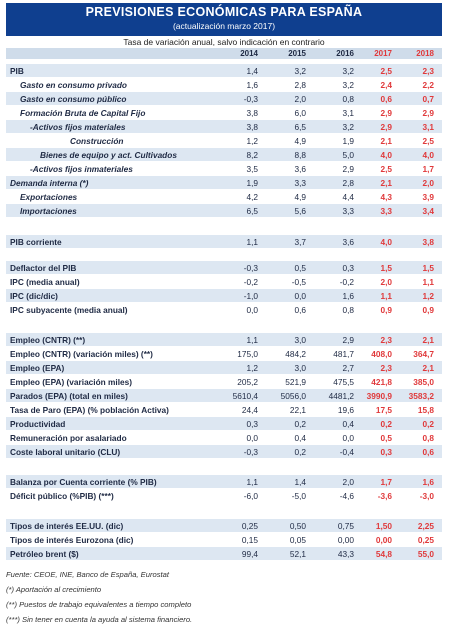 This screenshot has width=450, height=631. What do you see at coordinates (428, 339) in the screenshot?
I see `cell-2018: 2,1` at bounding box center [428, 339].